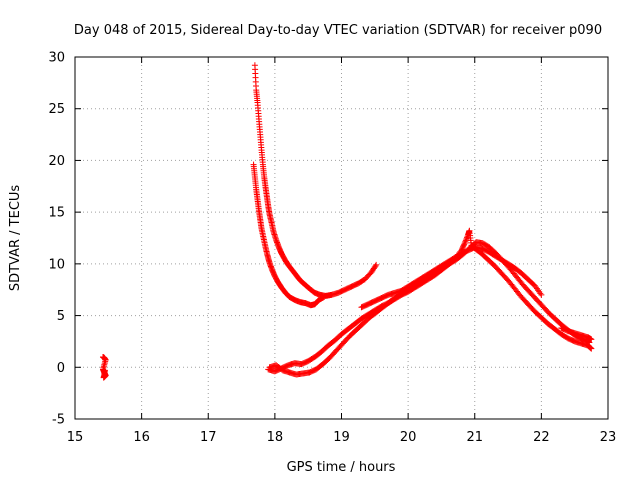  Describe the element at coordinates (208, 437) in the screenshot. I see `x-tick-label: 17` at that location.